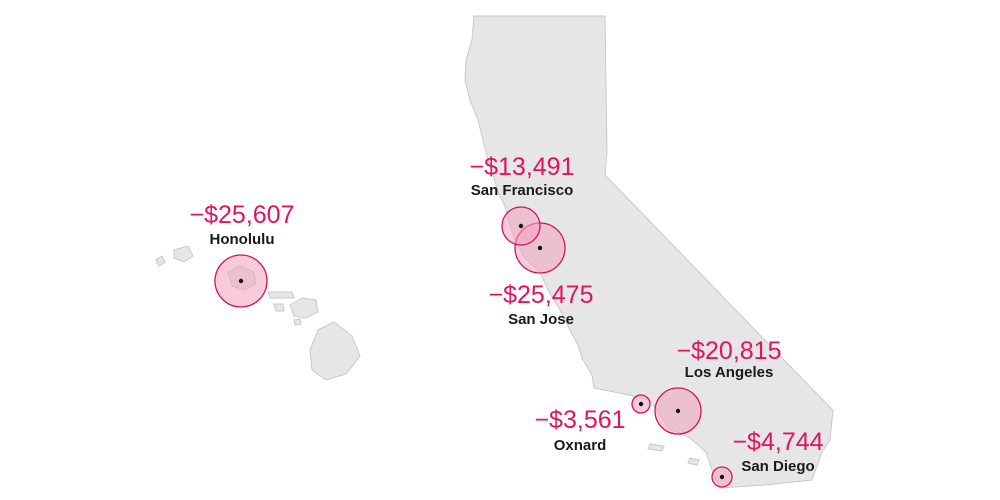 The height and width of the screenshot is (500, 1000). Describe the element at coordinates (183, 254) in the screenshot. I see `hawaii-kauai-shape` at that location.